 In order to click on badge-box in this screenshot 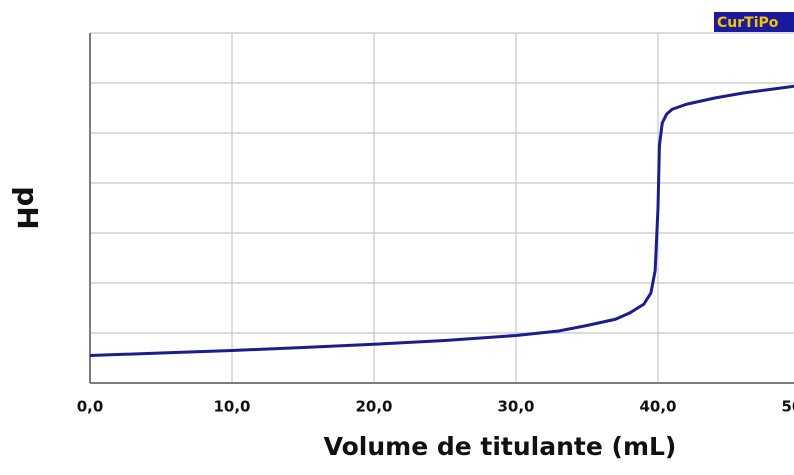, I will do `click(754, 22)`.